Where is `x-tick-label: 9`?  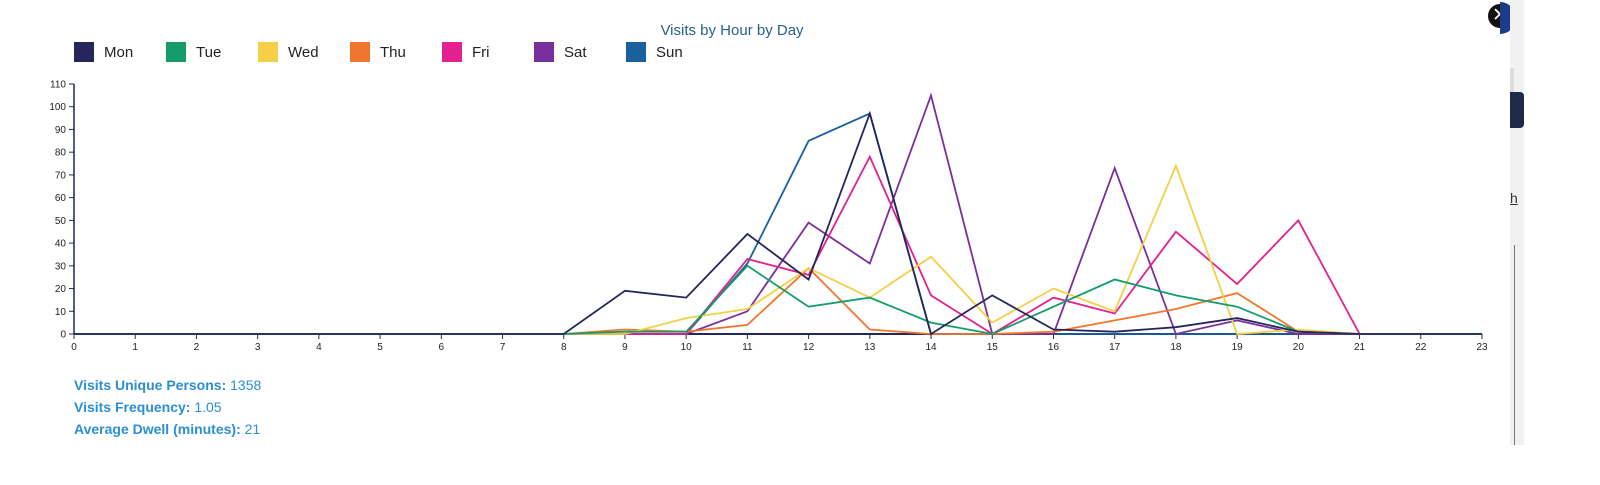
x-tick-label: 9 is located at coordinates (625, 347).